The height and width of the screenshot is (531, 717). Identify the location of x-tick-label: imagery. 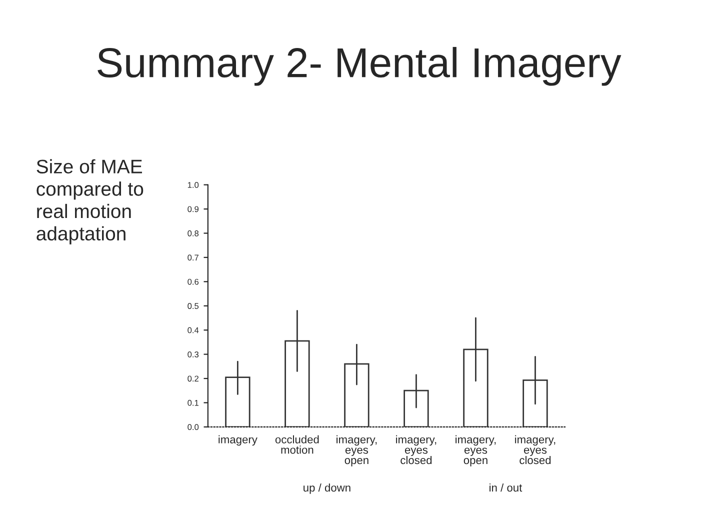
(238, 440).